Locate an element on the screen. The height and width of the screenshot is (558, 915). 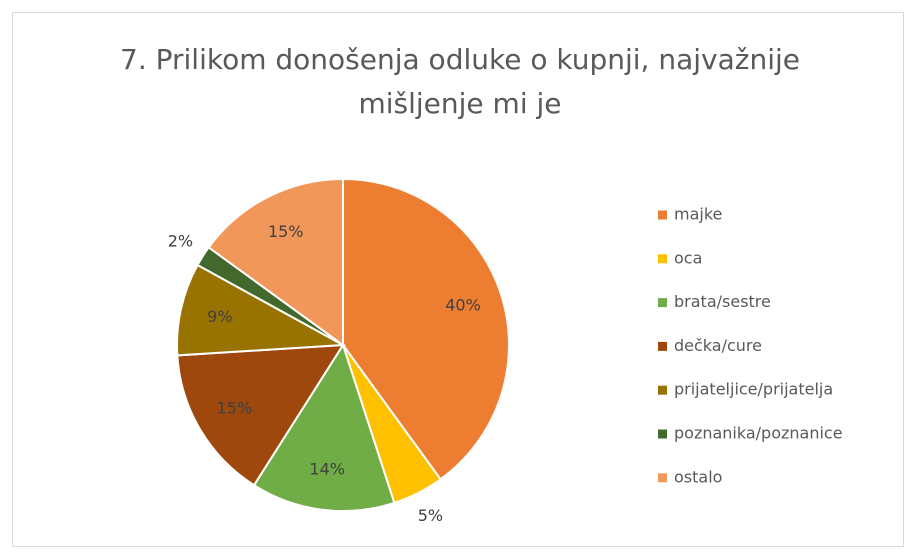
data-label: 40% is located at coordinates (463, 305).